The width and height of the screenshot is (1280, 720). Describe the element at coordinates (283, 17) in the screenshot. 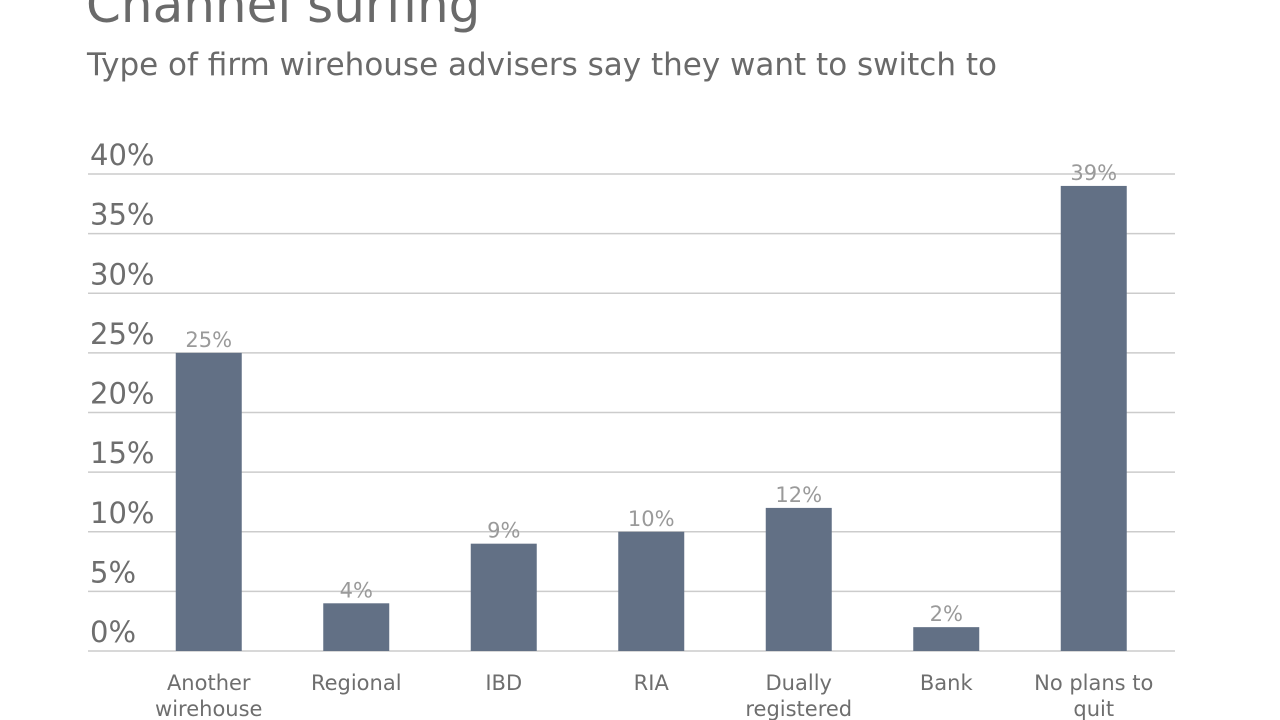

I see `chart-title: Channel surfing` at that location.